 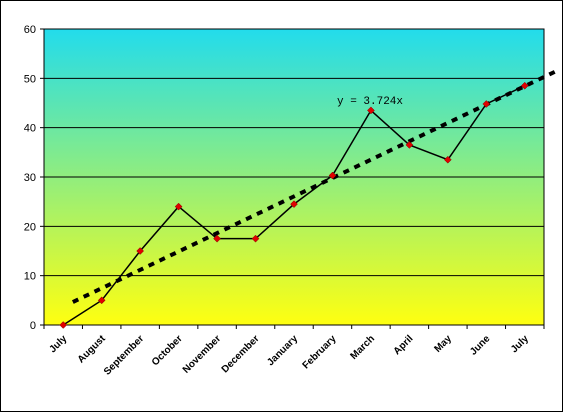 I want to click on trendline-equation: y = 3.724x, so click(x=370, y=102).